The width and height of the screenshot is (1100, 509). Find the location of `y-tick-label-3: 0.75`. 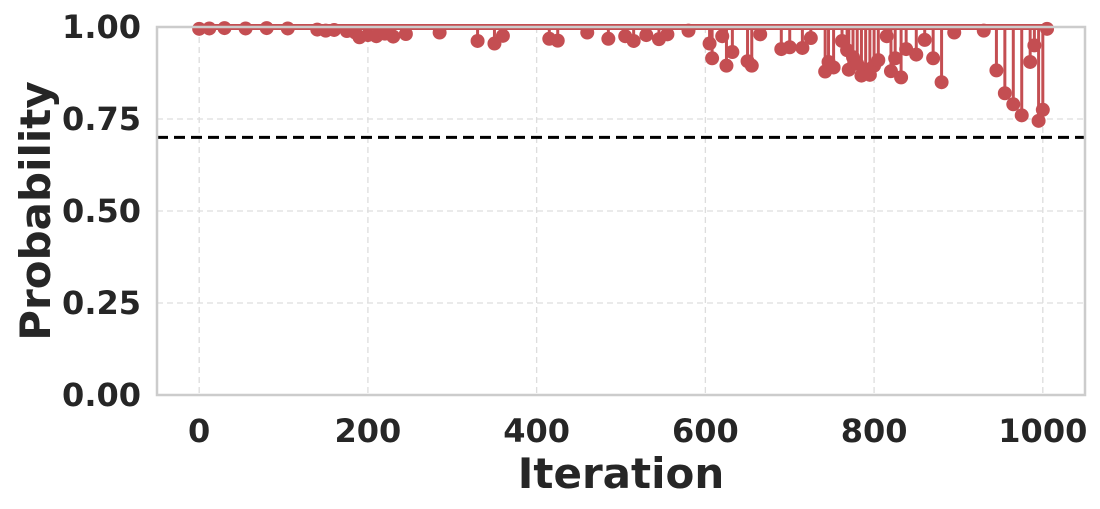

y-tick-label-3: 0.75 is located at coordinates (101, 119).